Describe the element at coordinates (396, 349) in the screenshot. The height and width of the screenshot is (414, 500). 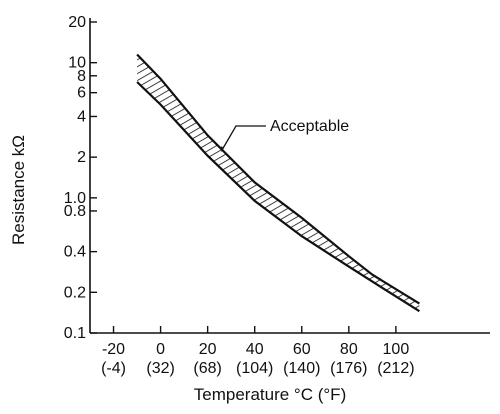
I see `x-tick-label: 100` at that location.